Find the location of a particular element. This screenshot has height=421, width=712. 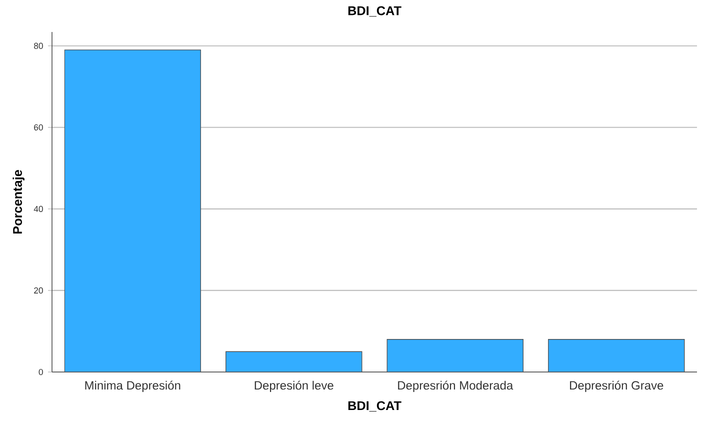

y-tick-label: 0 is located at coordinates (40, 372).